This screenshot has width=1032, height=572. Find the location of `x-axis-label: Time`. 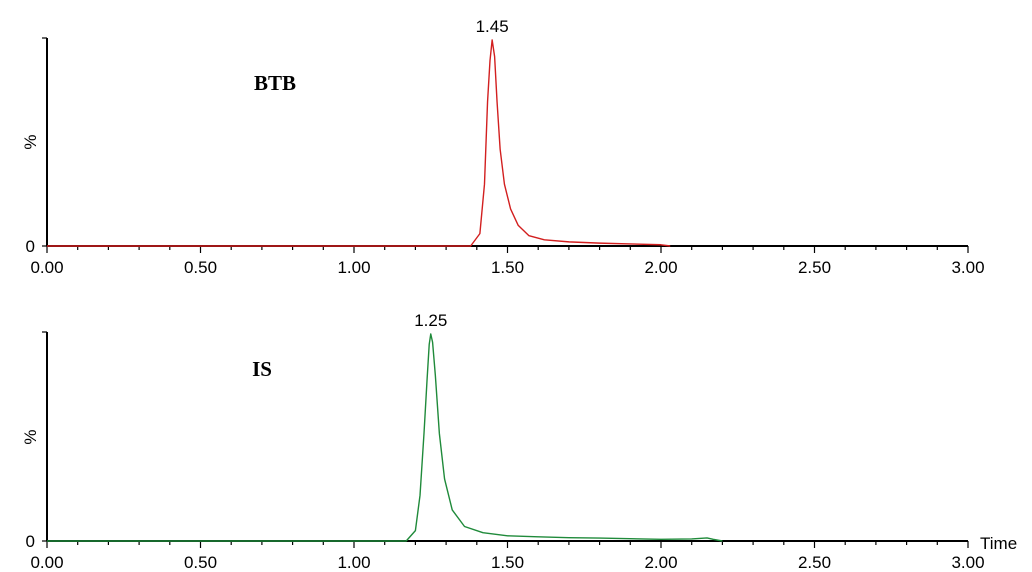

x-axis-label: Time is located at coordinates (998, 543).